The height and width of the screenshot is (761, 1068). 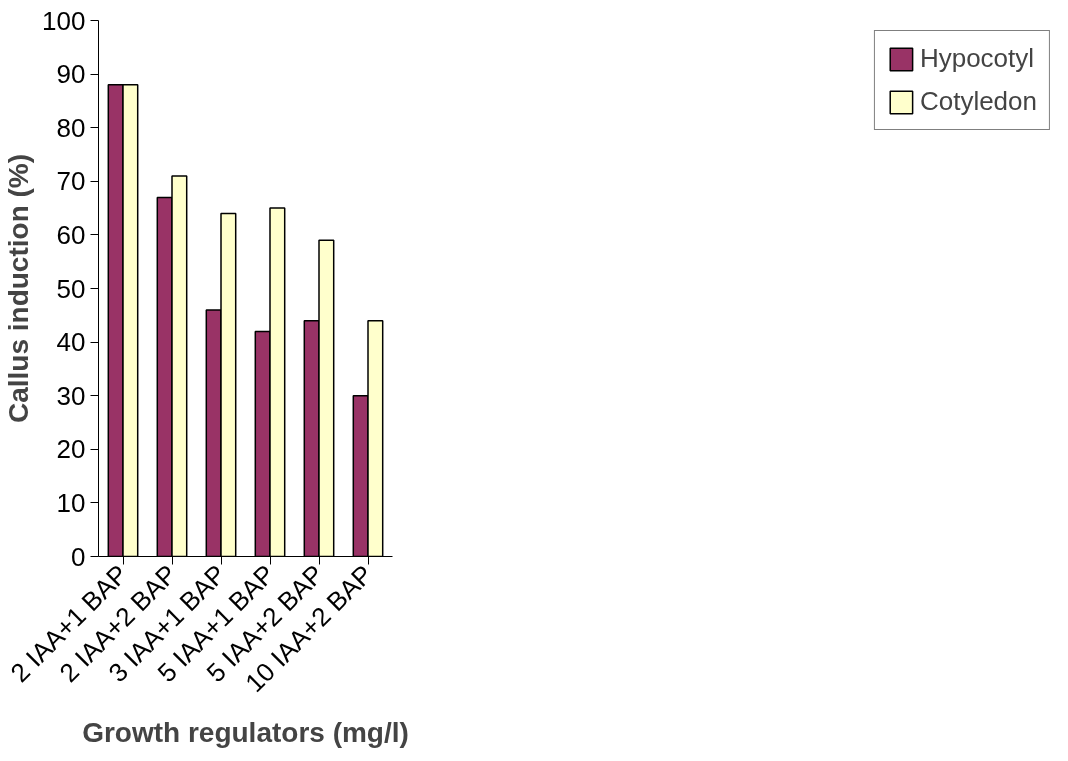 What do you see at coordinates (71, 395) in the screenshot?
I see `y-tick-label: 30` at bounding box center [71, 395].